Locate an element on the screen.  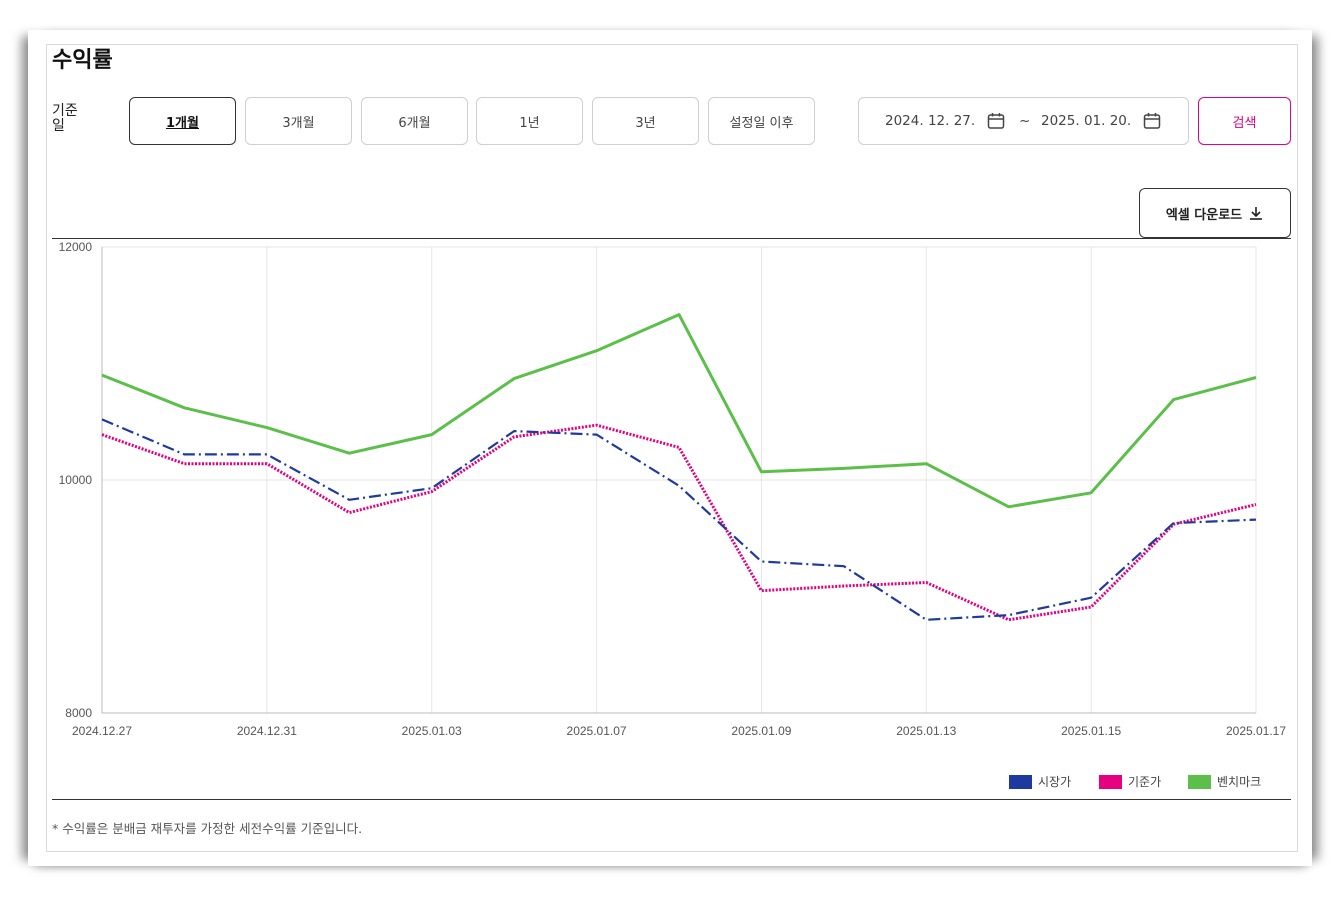
page-title: 수익률 is located at coordinates (82, 60).